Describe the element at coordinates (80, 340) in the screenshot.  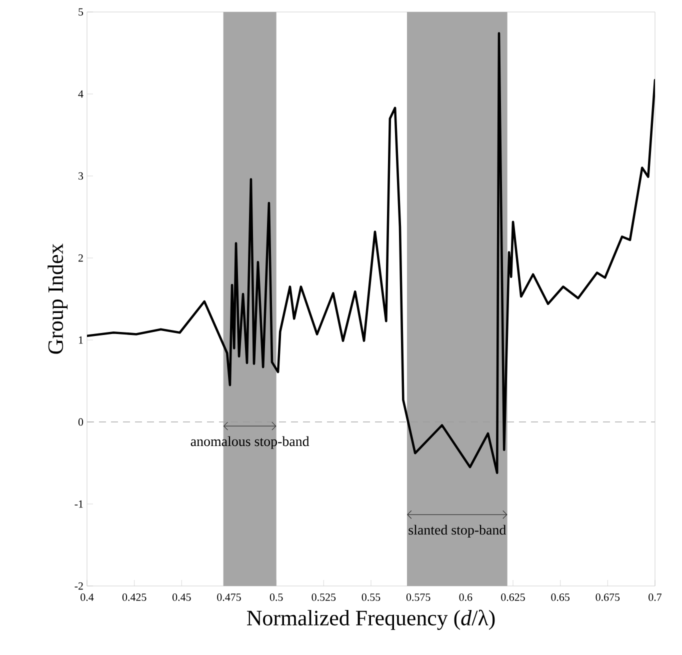
I see `y-tick-label: 1` at that location.